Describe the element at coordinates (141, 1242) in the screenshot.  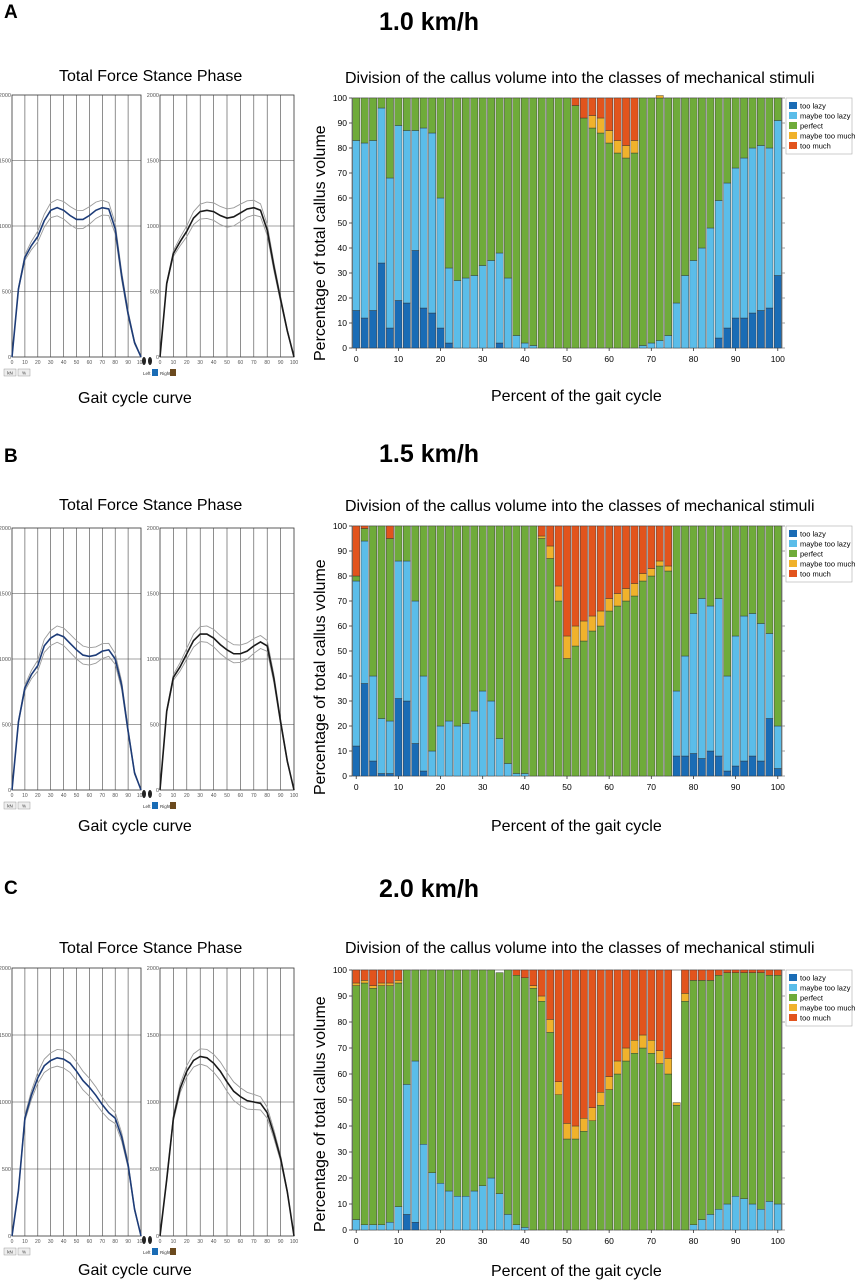
I see `gait-x-tick-label: 100` at that location.